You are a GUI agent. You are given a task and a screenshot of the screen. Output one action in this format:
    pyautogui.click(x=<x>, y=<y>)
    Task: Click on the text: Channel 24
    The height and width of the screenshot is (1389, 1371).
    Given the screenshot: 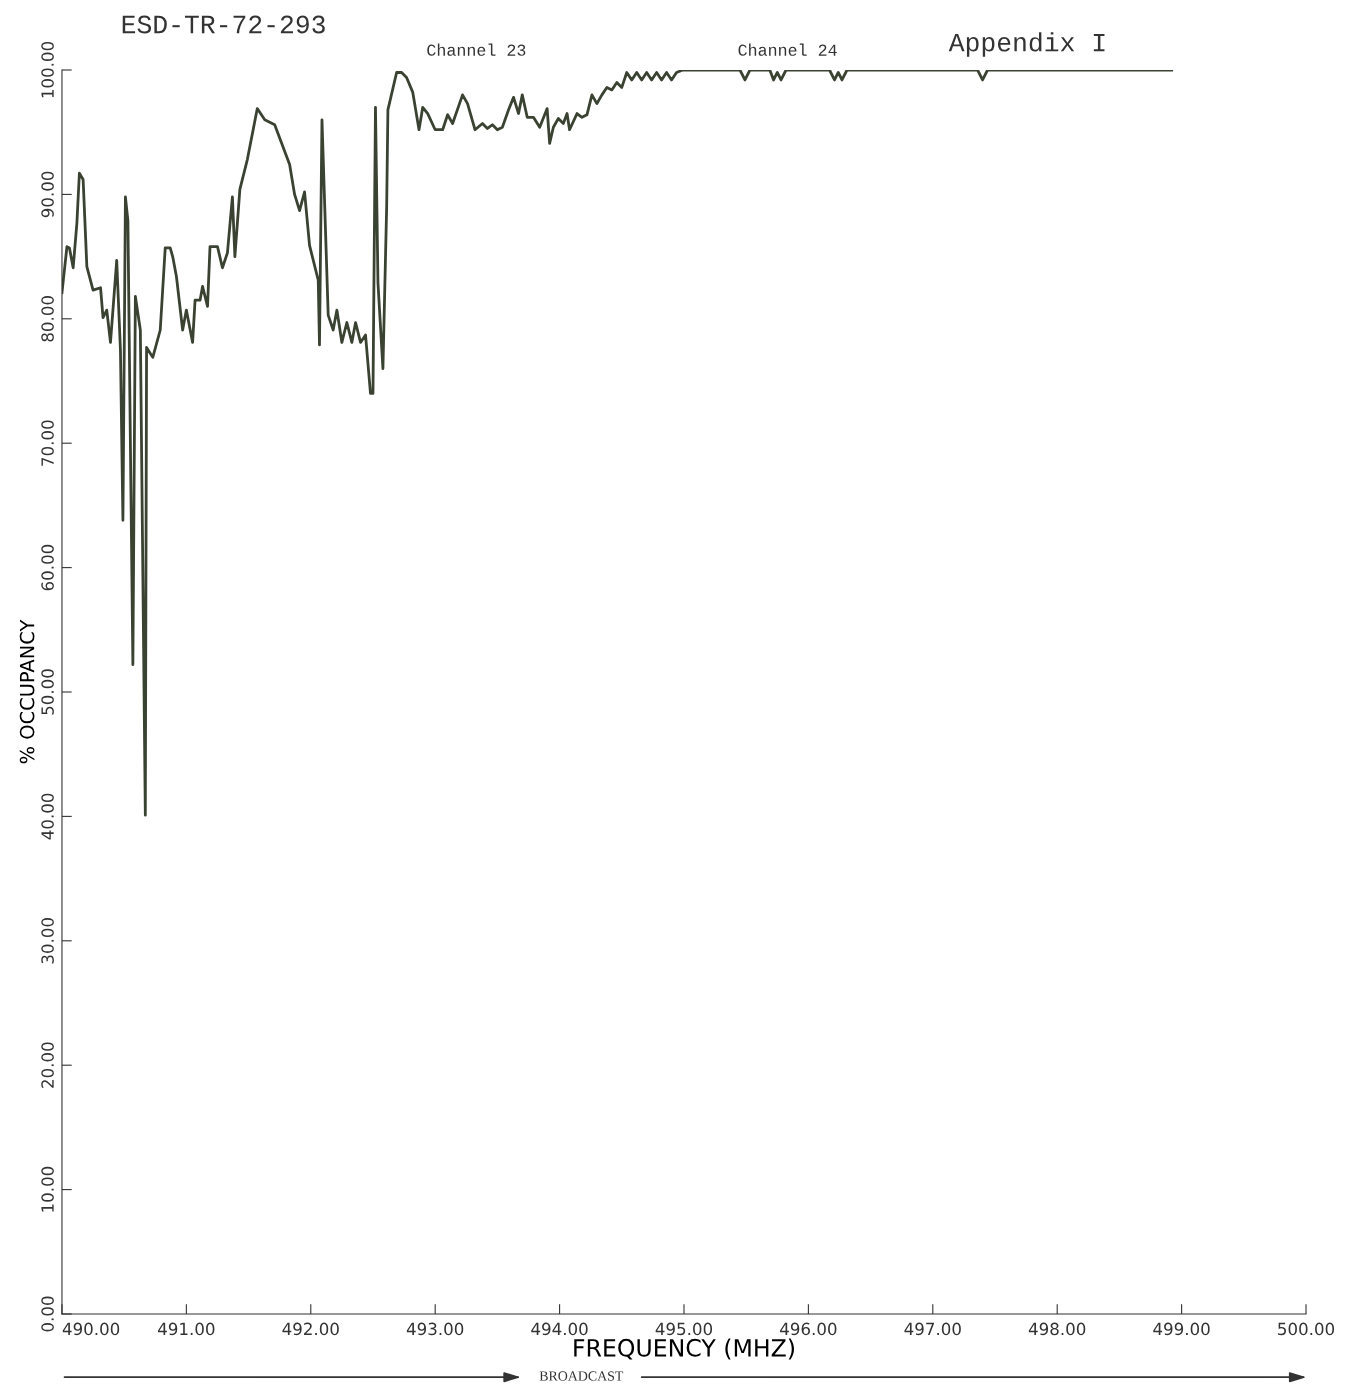 What is the action you would take?
    pyautogui.click(x=787, y=49)
    